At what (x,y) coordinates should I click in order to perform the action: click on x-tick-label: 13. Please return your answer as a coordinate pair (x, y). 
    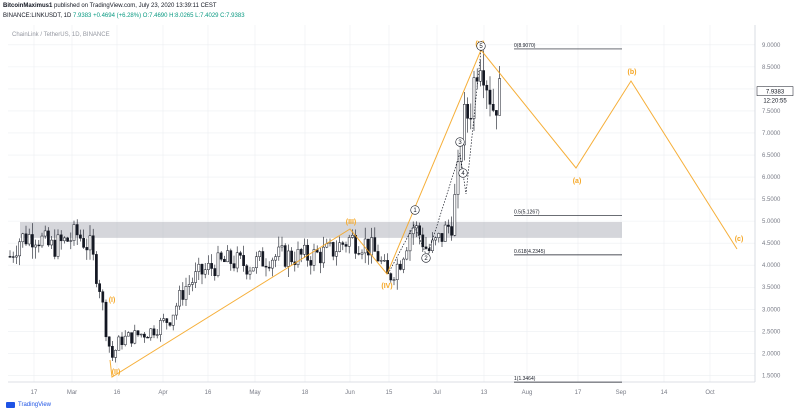
    Looking at the image, I should click on (484, 393).